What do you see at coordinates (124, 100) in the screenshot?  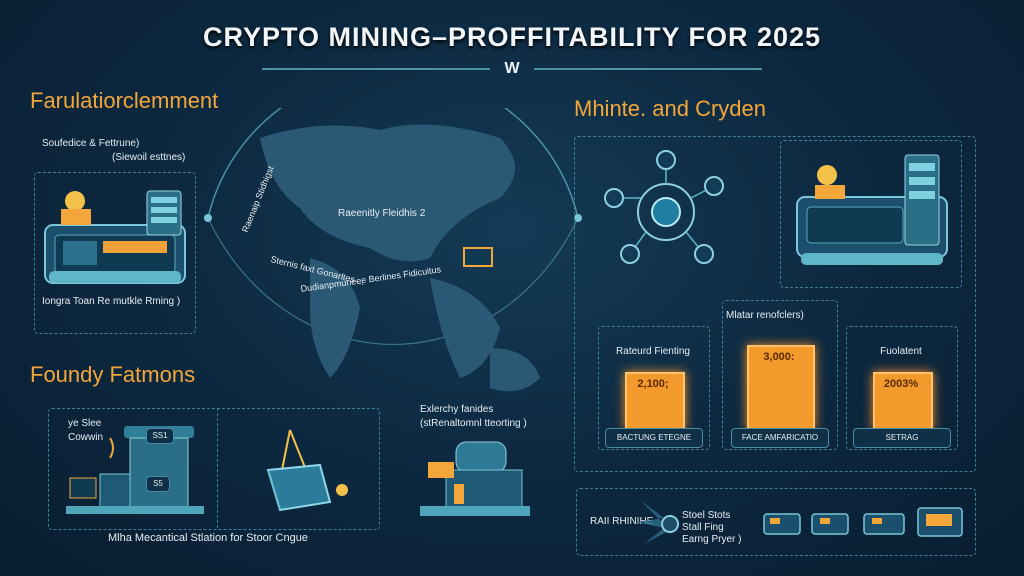 I see `left-top-heading: Farulatiorclemment` at bounding box center [124, 100].